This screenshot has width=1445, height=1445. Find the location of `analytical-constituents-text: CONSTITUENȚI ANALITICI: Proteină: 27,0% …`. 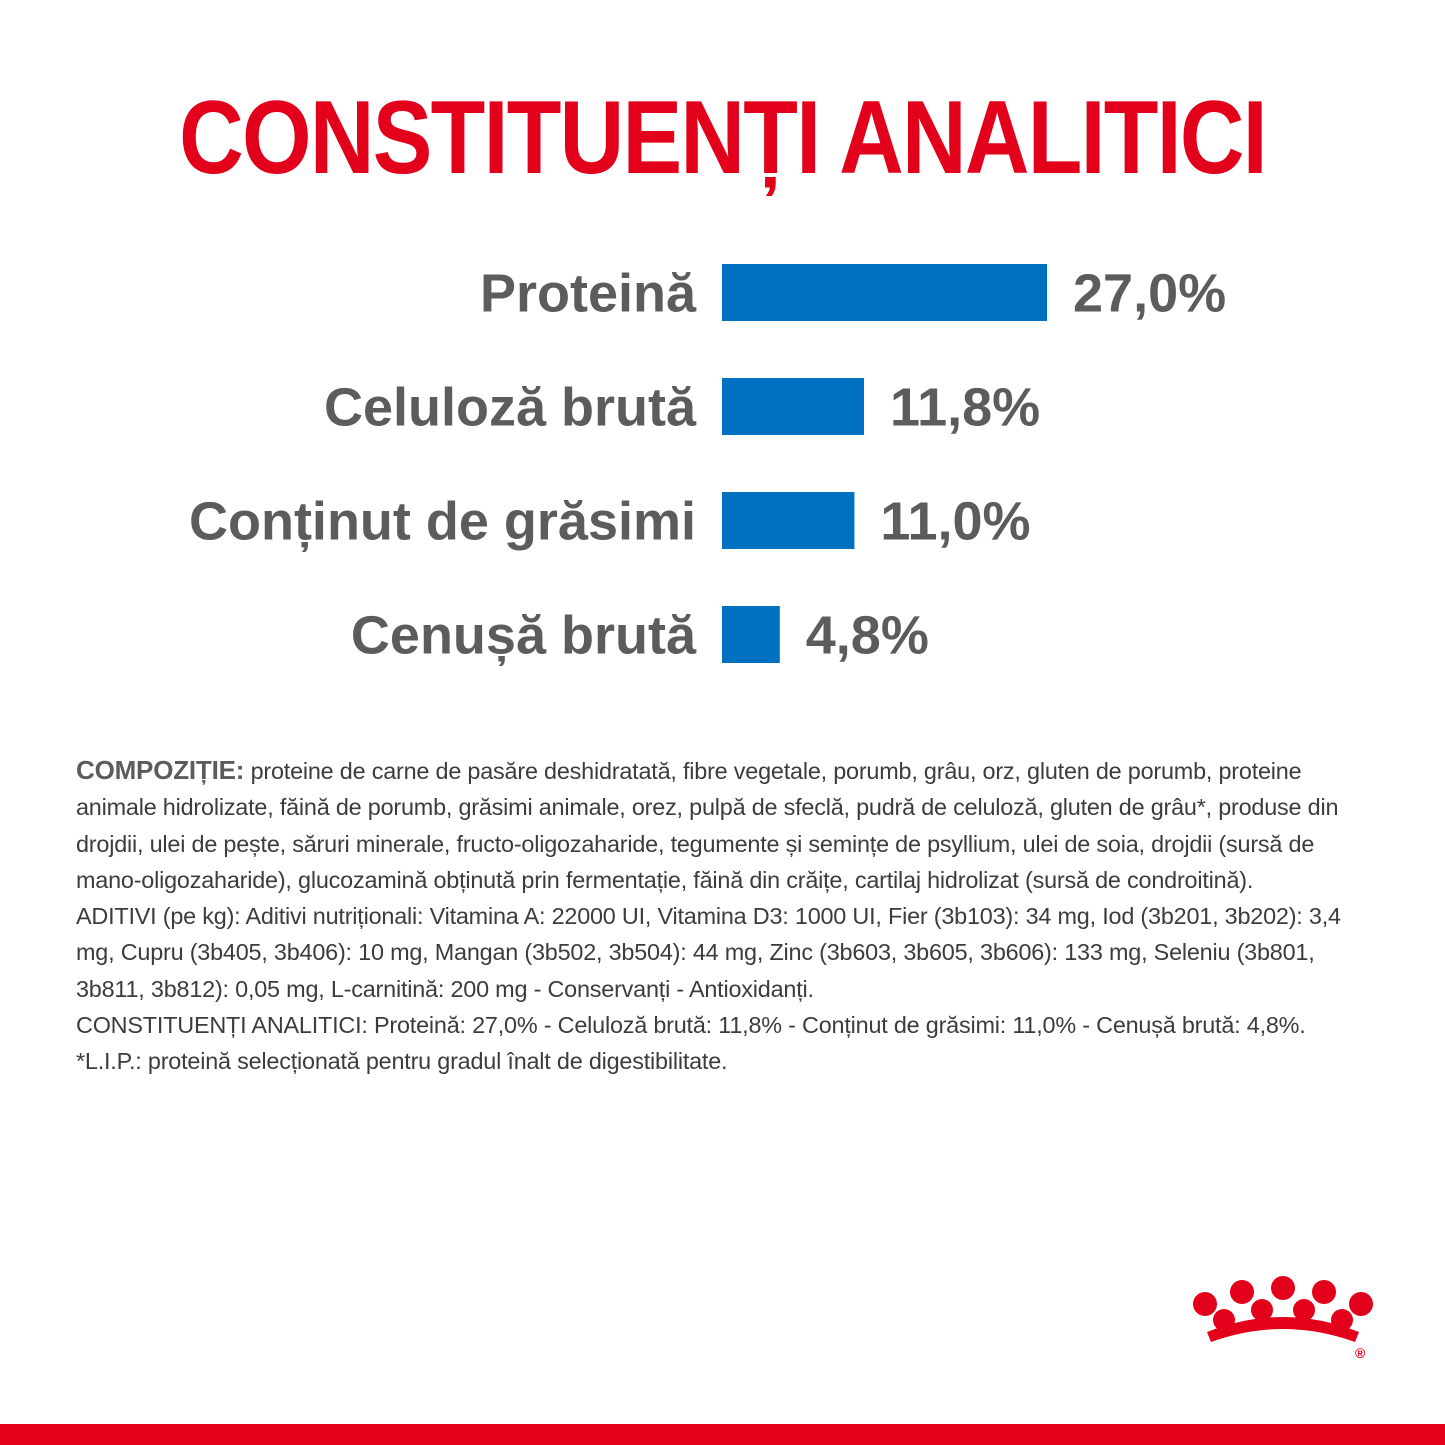

analytical-constituents-text: CONSTITUENȚI ANALITICI: Proteină: 27,0% … is located at coordinates (691, 1025).